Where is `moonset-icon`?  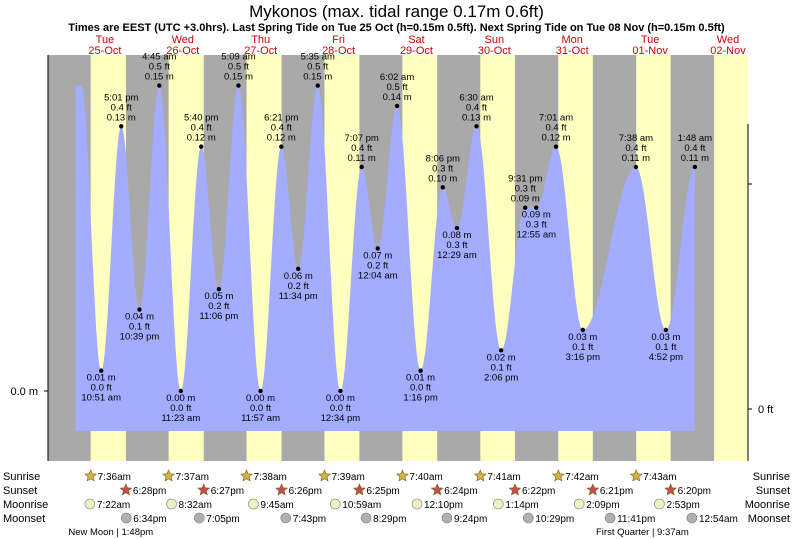
moonset-icon is located at coordinates (126, 518).